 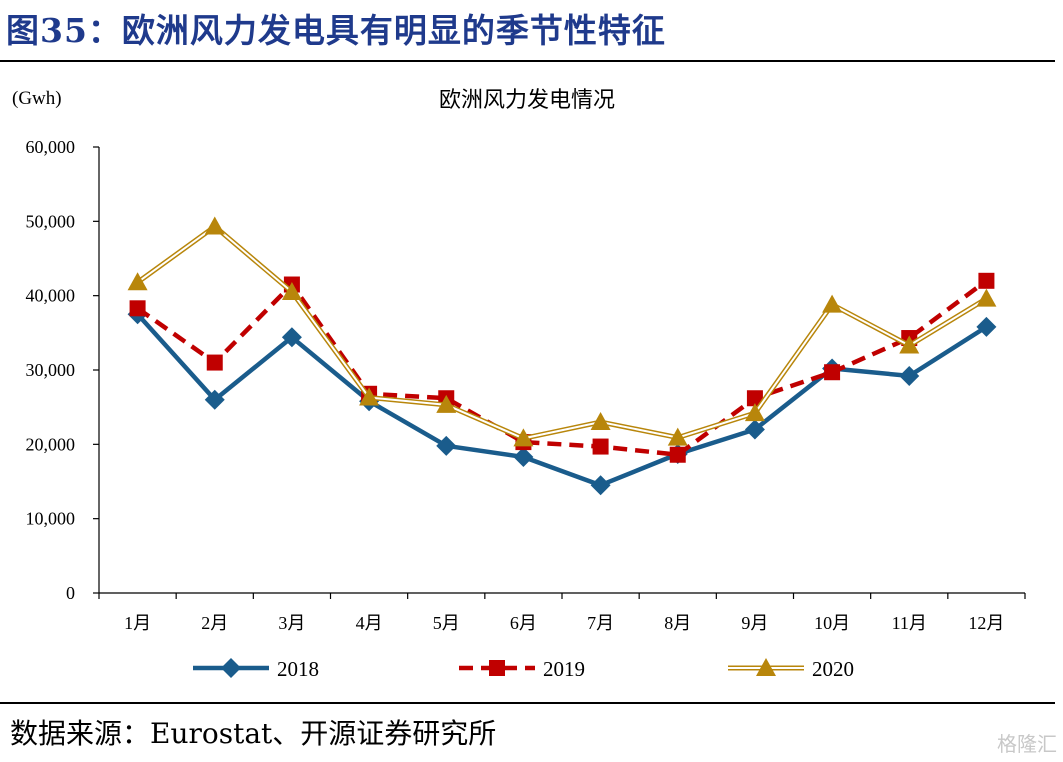 What do you see at coordinates (1027, 744) in the screenshot?
I see `watermark: 格隆汇` at bounding box center [1027, 744].